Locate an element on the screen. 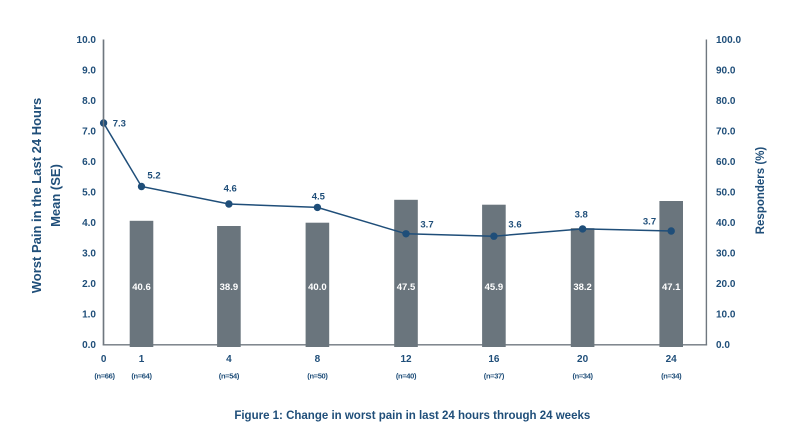 The image size is (809, 436). svg-text: 1.0 is located at coordinates (89, 315).